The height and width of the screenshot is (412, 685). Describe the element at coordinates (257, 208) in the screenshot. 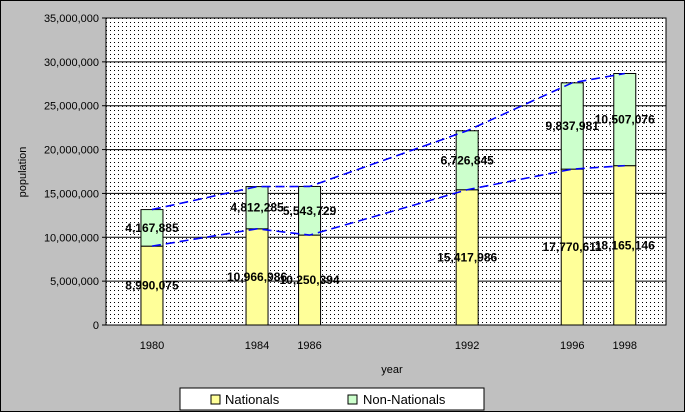

I see `data-label-non-nationals: 4,812,285` at that location.